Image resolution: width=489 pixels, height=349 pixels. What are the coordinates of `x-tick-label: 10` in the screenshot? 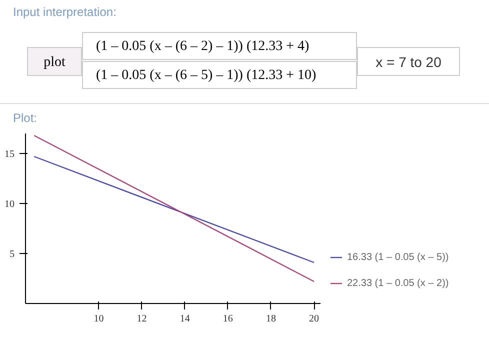 It's located at (99, 319).